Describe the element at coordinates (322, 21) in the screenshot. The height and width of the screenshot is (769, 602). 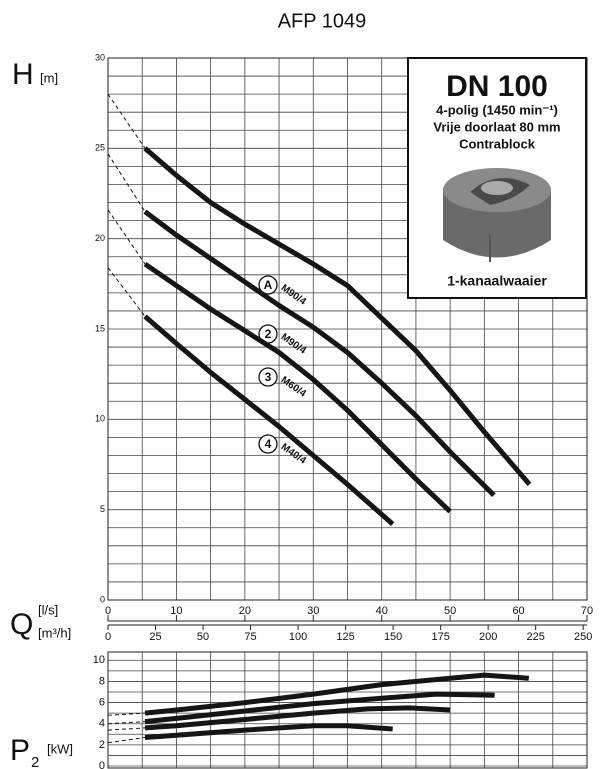
I see `chart-title: AFP 1049` at that location.